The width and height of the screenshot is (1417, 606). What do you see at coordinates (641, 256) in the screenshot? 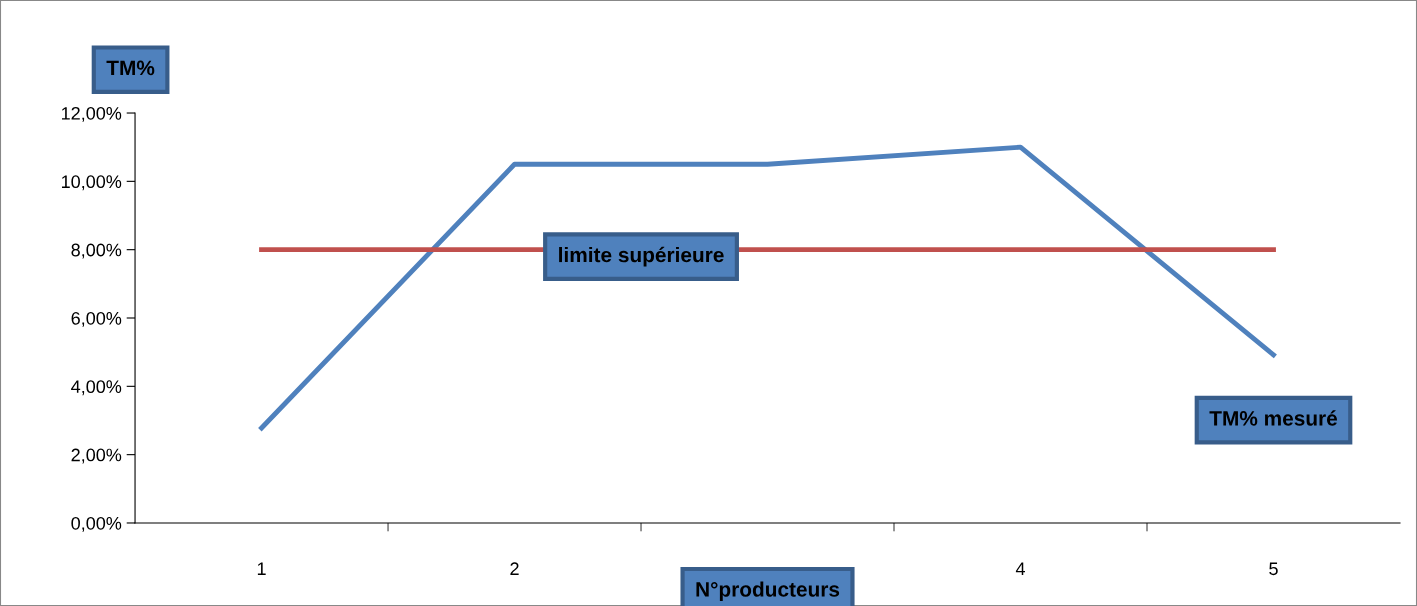
I see `series-label: limite supérieure` at bounding box center [641, 256].